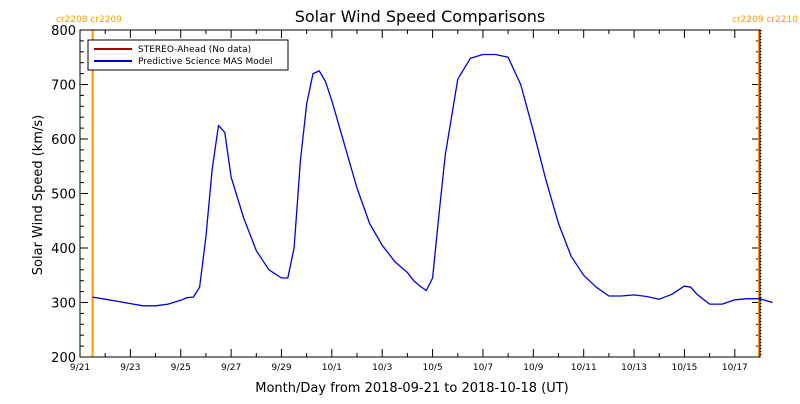 Image resolution: width=800 pixels, height=404 pixels. What do you see at coordinates (420, 16) in the screenshot?
I see `chart-title: Solar Wind Speed Comparisons` at bounding box center [420, 16].